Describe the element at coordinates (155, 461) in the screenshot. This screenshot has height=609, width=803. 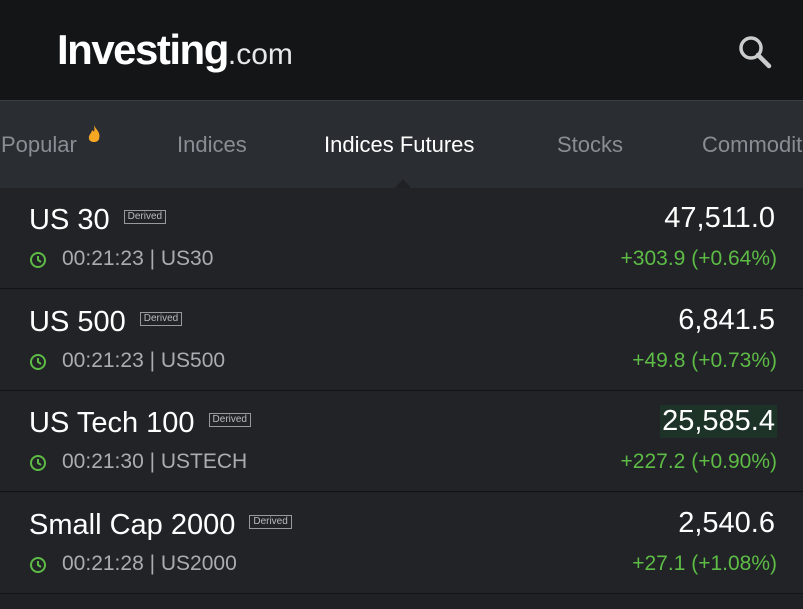
I see `time-symbol: 00:21:30 | USTECH` at that location.